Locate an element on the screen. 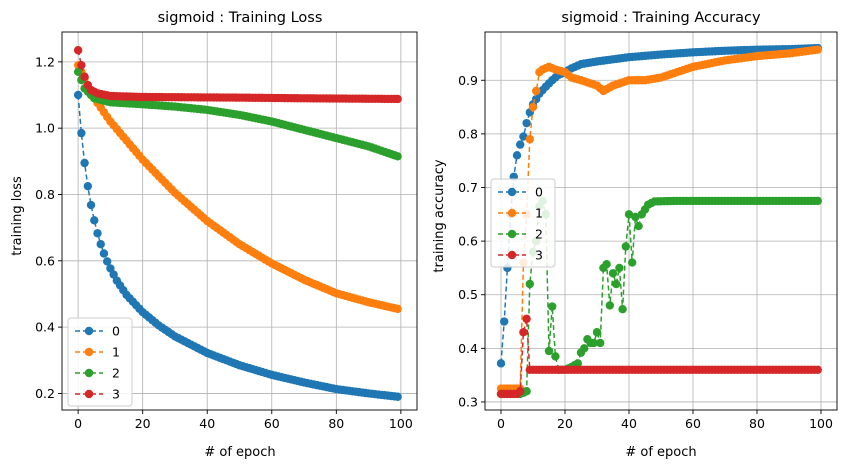 The width and height of the screenshot is (846, 472). loss-y-axis-label: training loss is located at coordinates (17, 216).